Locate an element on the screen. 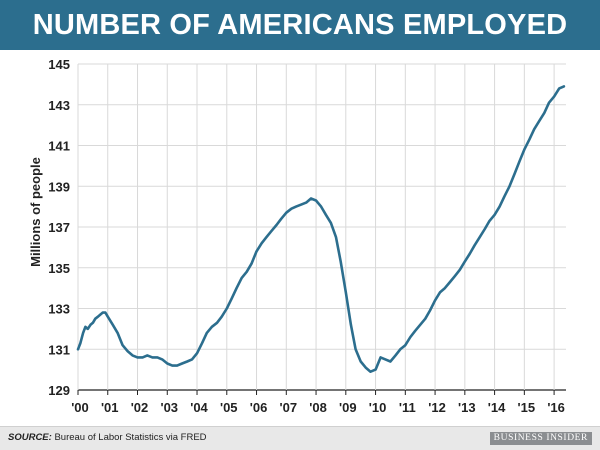 This screenshot has height=450, width=600. x-tick-label: '13 is located at coordinates (467, 407).